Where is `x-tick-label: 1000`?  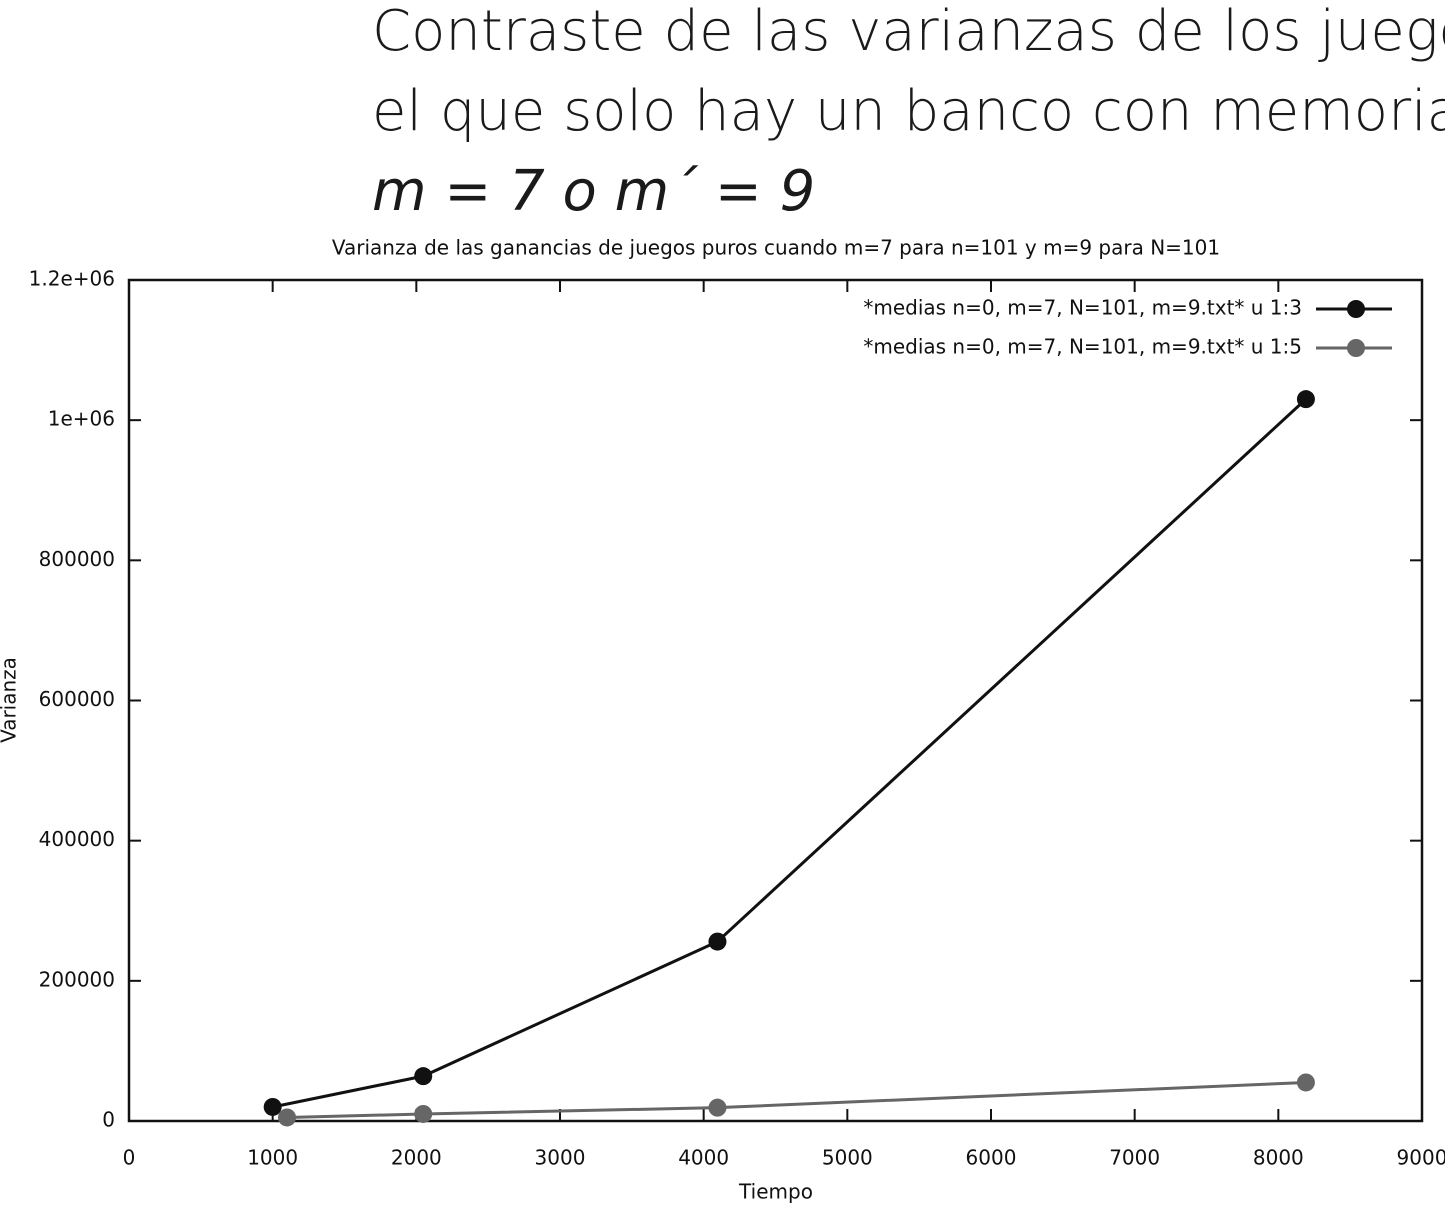 x-tick-label: 1000 is located at coordinates (272, 1158).